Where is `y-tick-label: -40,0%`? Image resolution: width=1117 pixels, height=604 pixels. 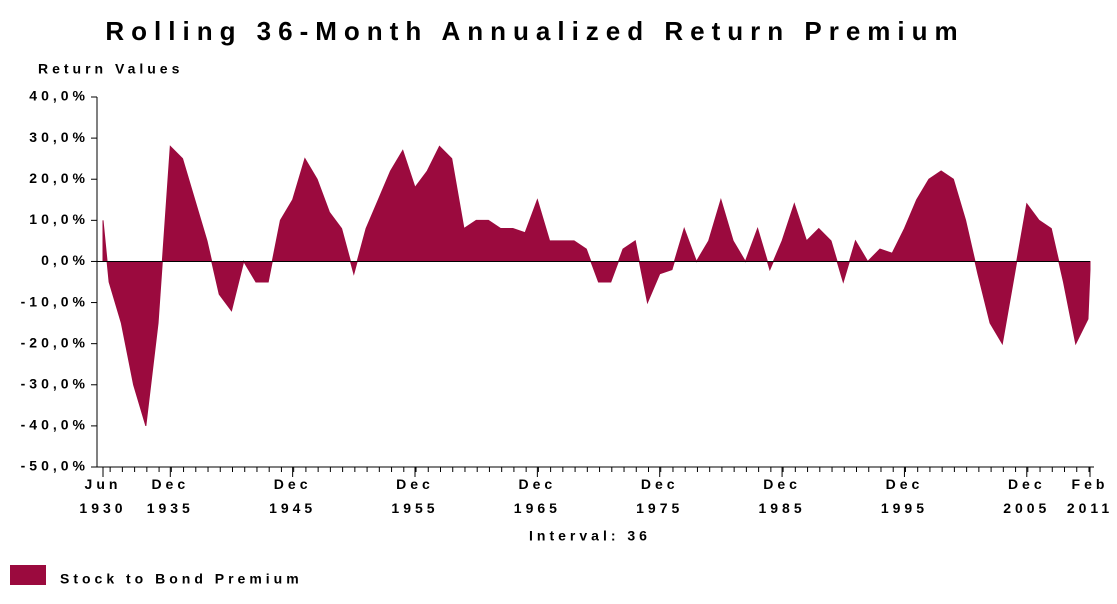
y-tick-label: -40,0% is located at coordinates (55, 425).